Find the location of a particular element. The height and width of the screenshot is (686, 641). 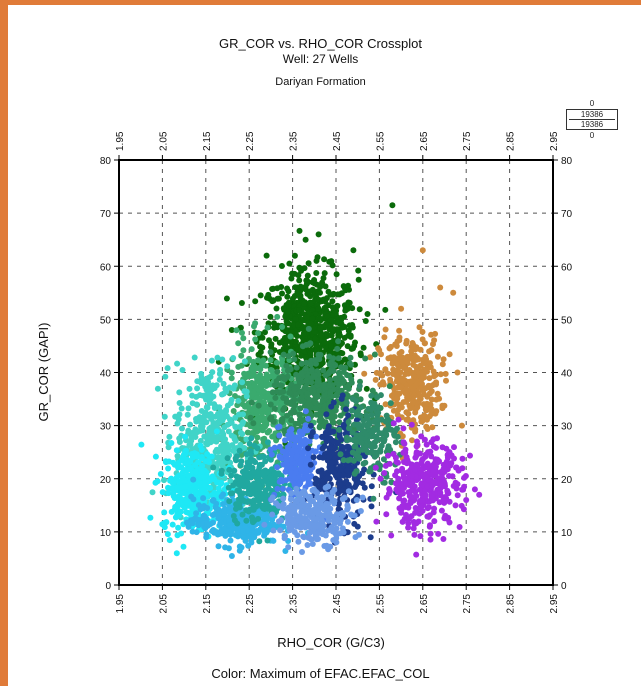

y-axis-label: GR_COR (GAPI) is located at coordinates (43, 372).